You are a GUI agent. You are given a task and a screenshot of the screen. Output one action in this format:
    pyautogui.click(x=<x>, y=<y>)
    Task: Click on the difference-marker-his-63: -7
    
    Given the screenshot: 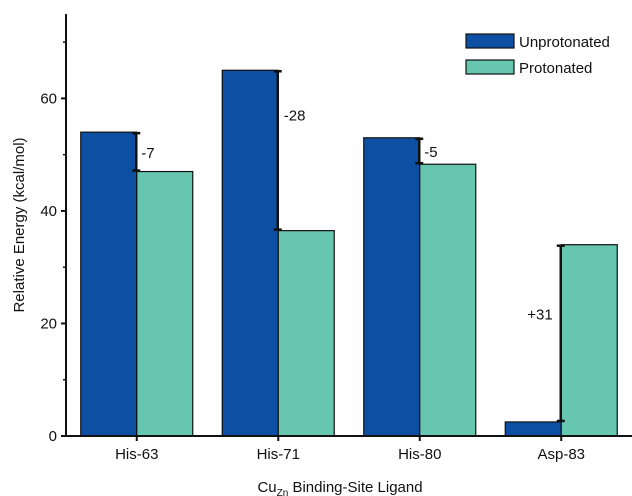 What is the action you would take?
    pyautogui.click(x=143, y=151)
    